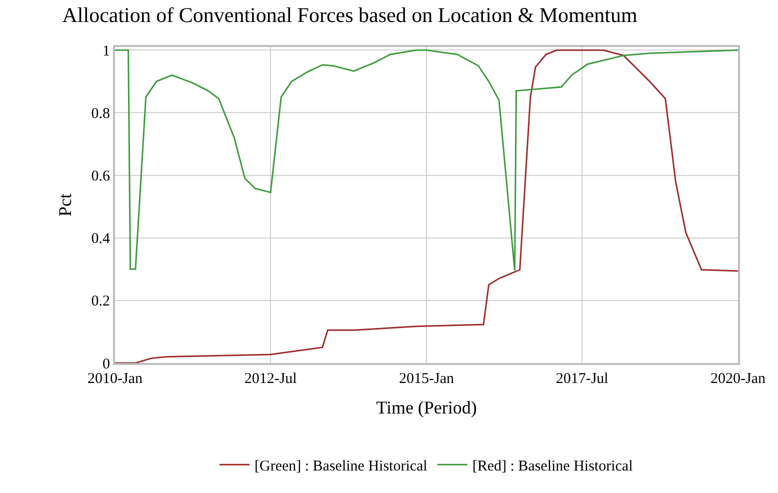 The image size is (778, 493). Describe the element at coordinates (100, 302) in the screenshot. I see `y-tick-label: 0.2` at that location.